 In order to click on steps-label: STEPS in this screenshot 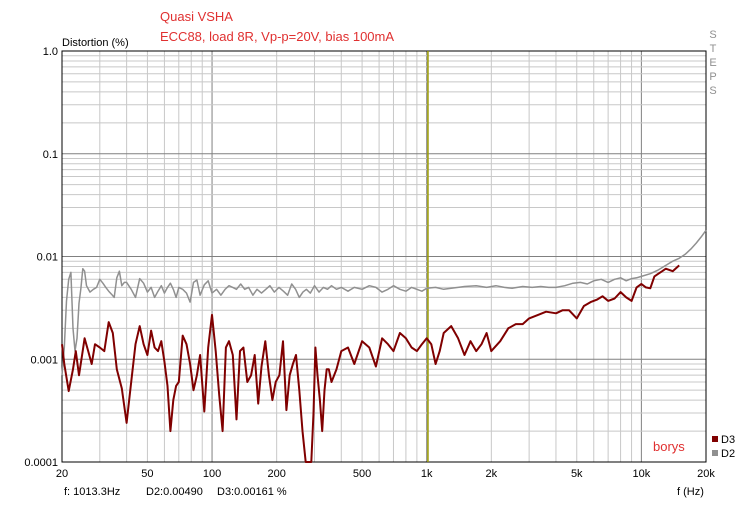, I will do `click(713, 64)`.